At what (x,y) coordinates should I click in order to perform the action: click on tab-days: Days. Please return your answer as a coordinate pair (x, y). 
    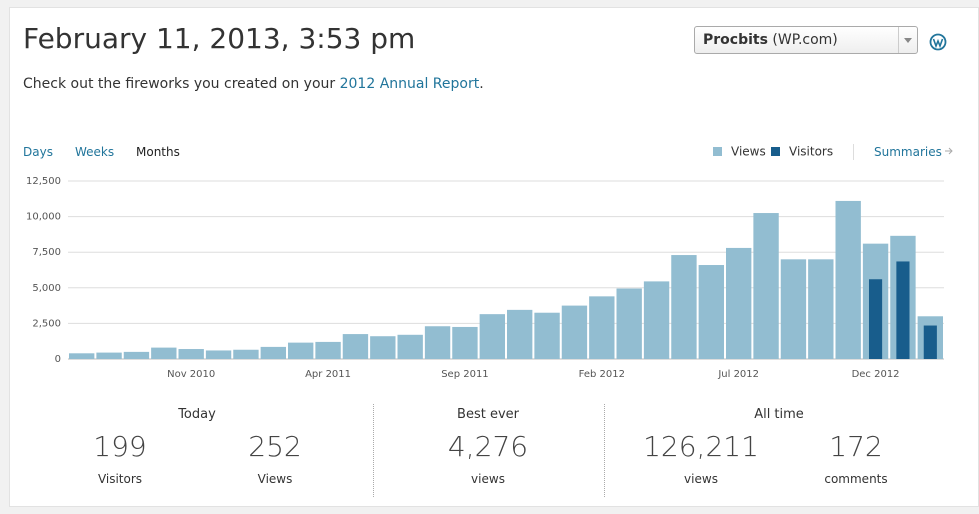
    Looking at the image, I should click on (38, 152).